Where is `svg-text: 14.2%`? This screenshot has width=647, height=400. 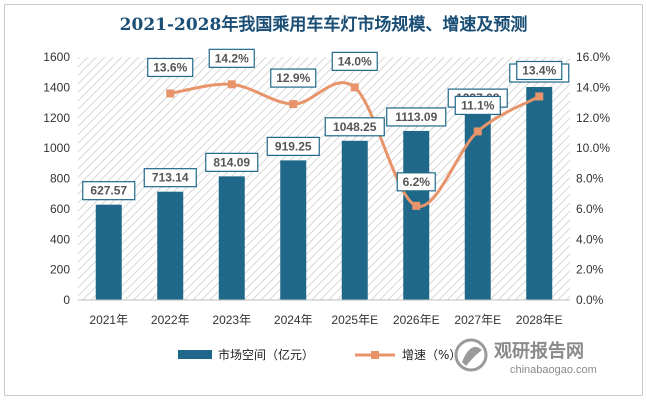
svg-text: 14.2% is located at coordinates (232, 58).